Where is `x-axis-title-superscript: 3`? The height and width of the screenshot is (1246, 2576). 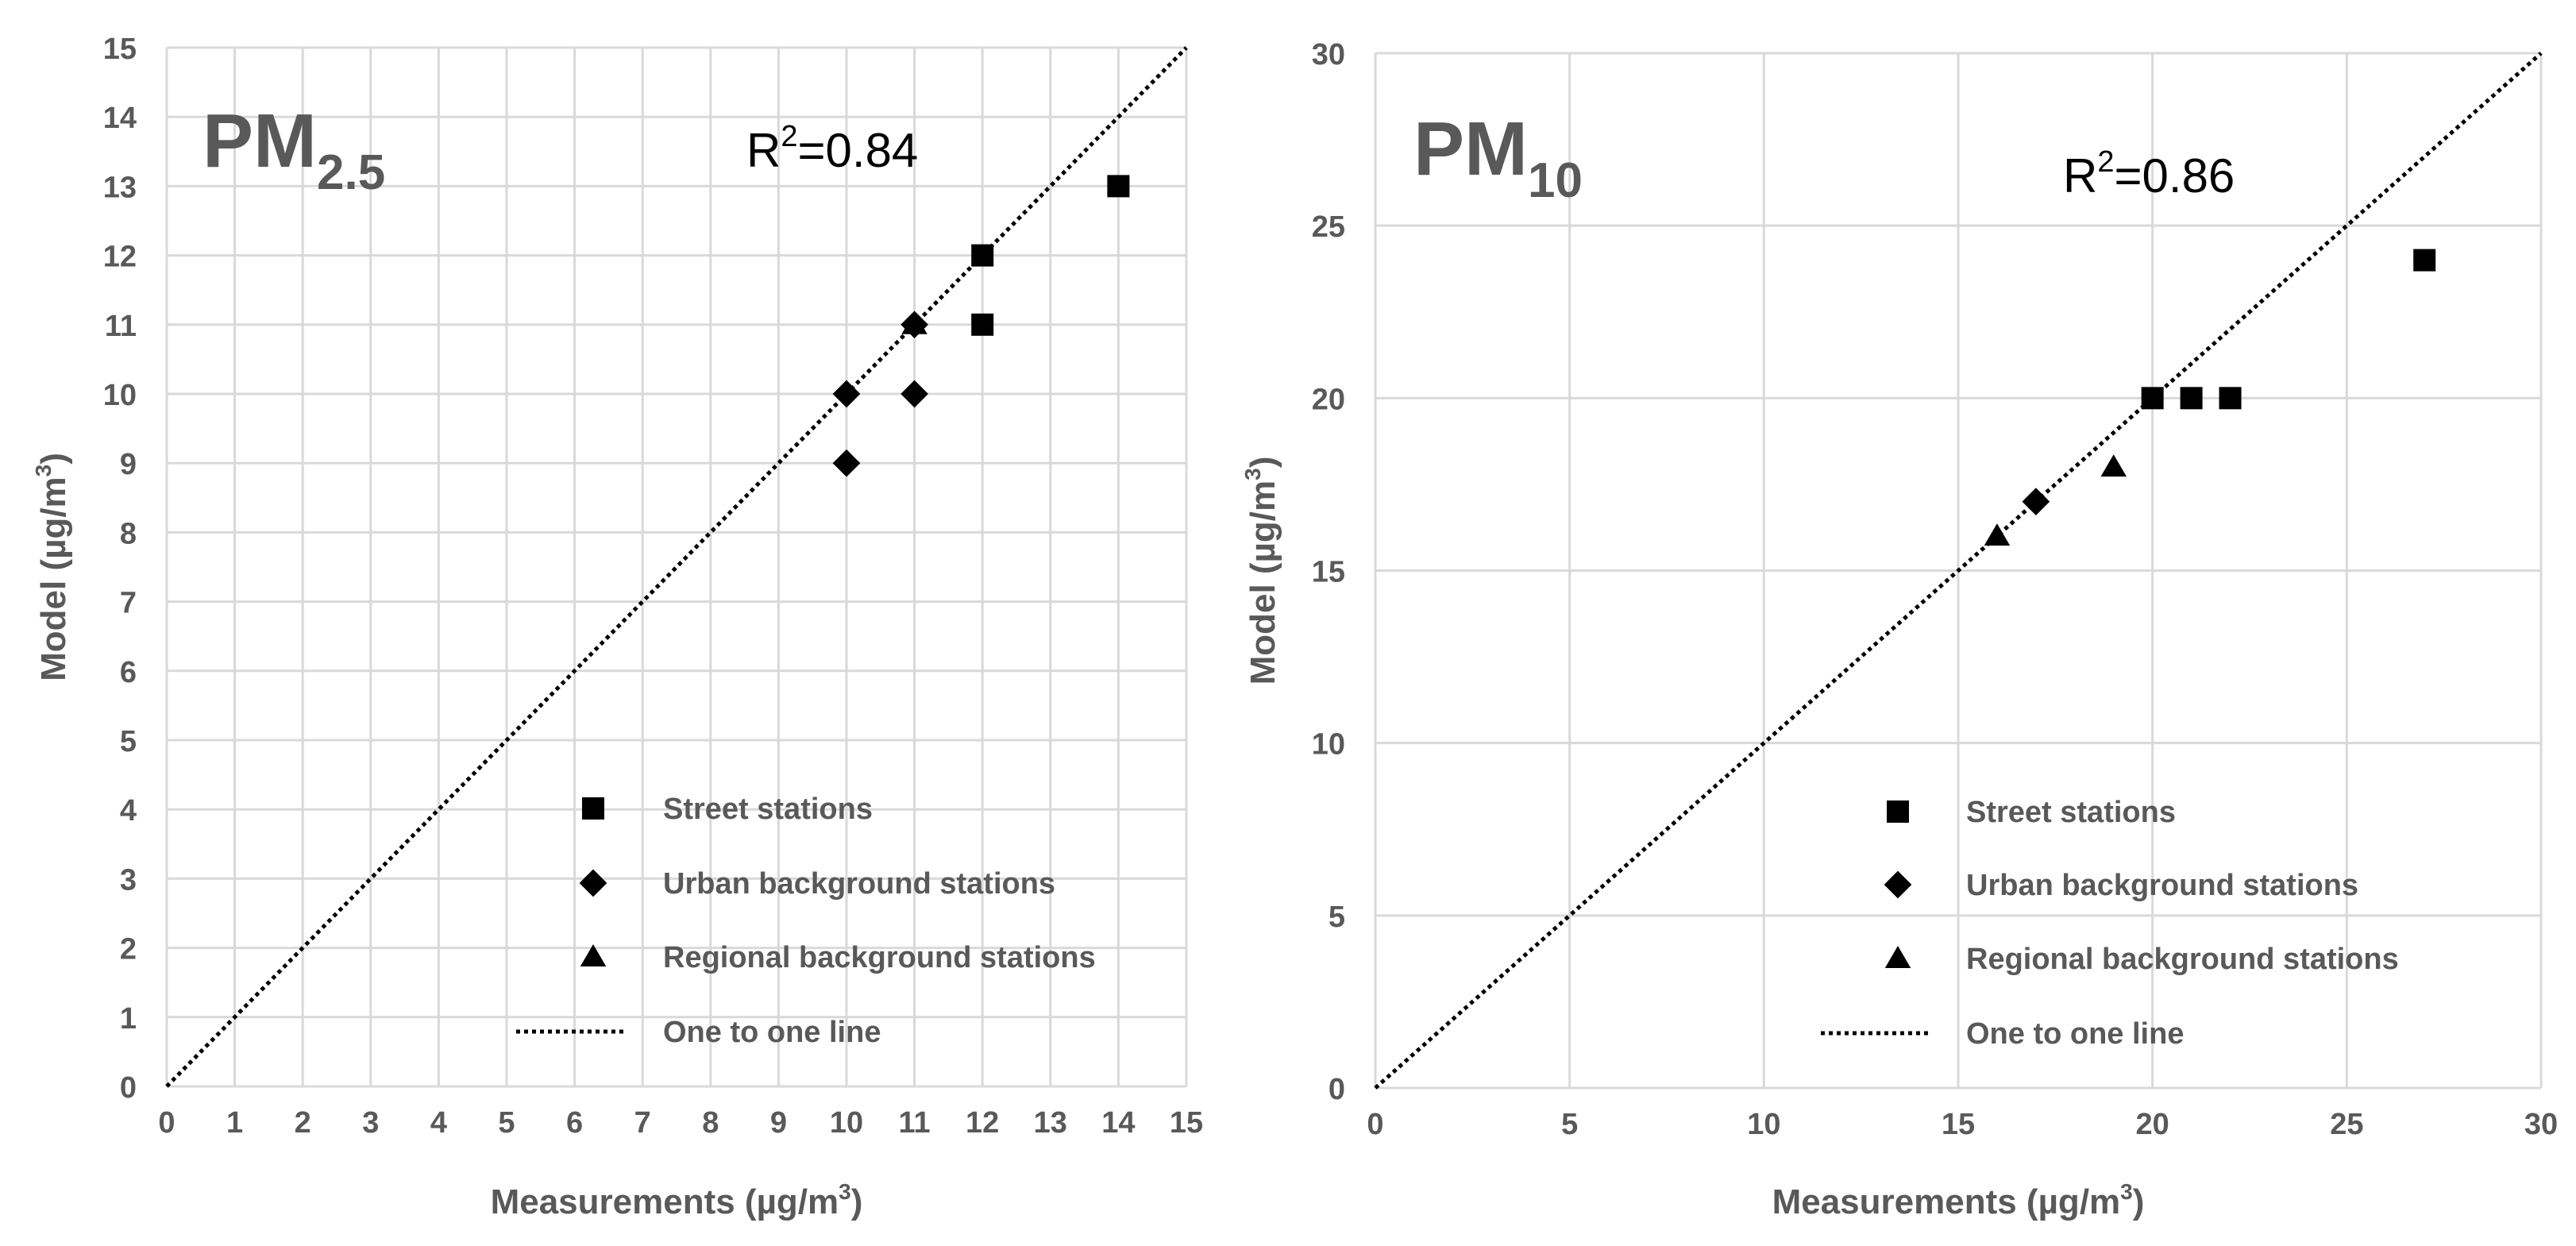
x-axis-title-superscript: 3 is located at coordinates (2126, 1192).